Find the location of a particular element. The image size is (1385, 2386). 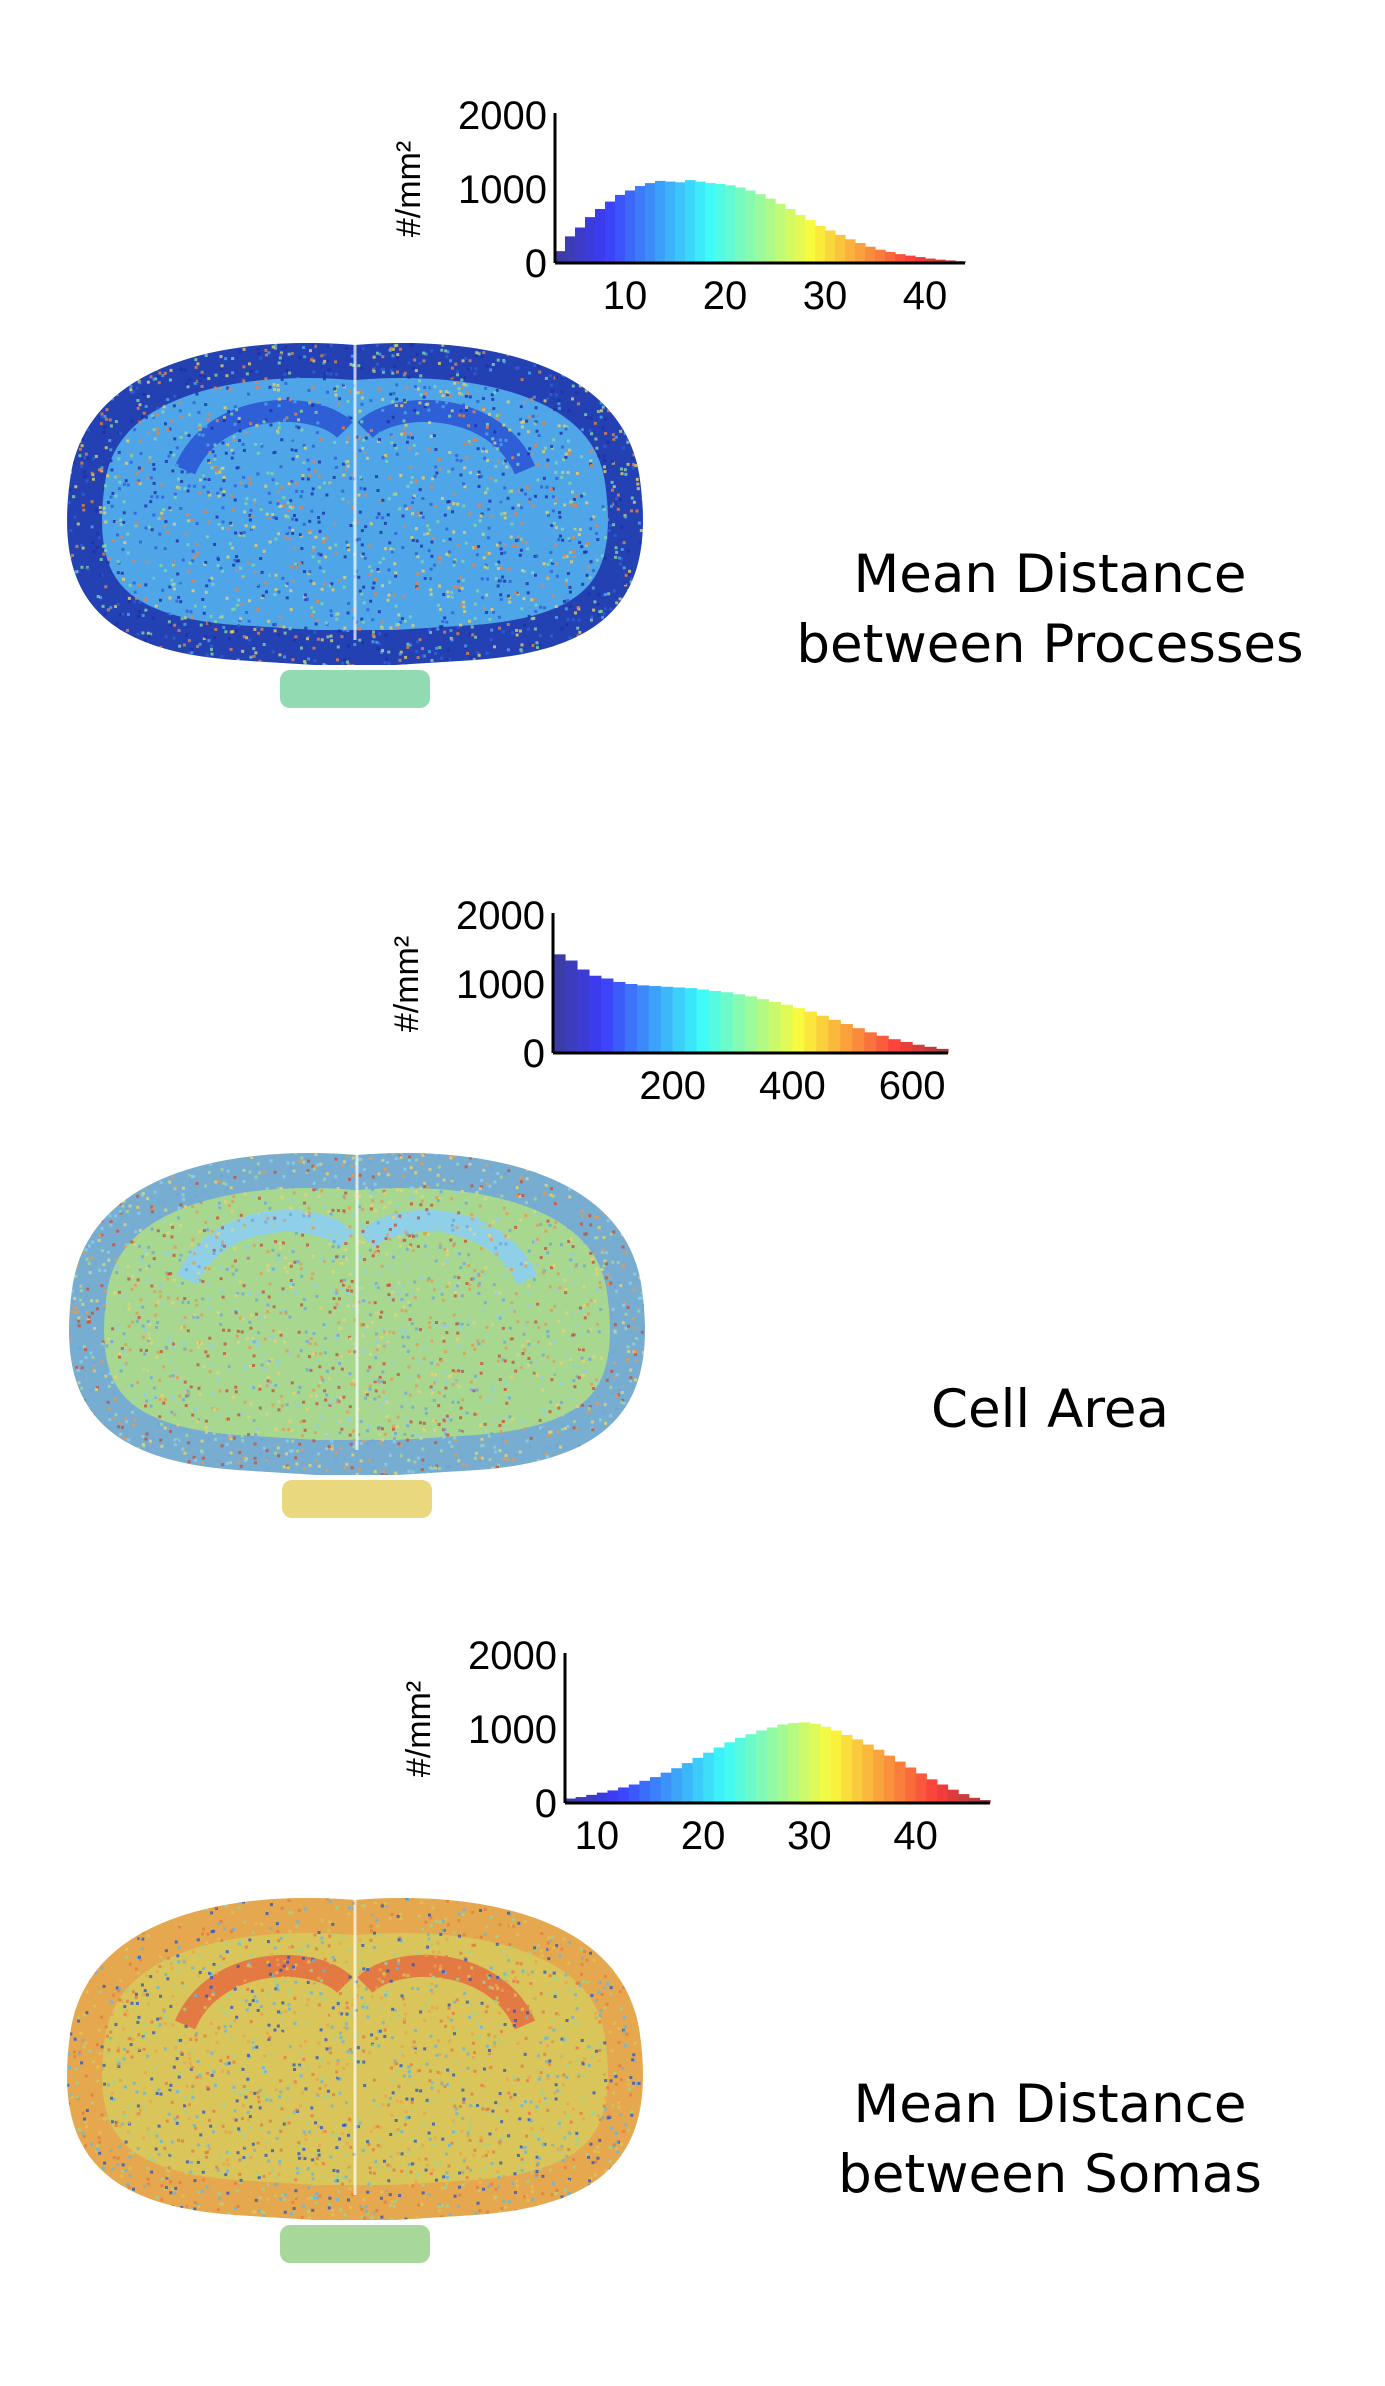

caption-cell-area: Cell Area is located at coordinates (1050, 1410).